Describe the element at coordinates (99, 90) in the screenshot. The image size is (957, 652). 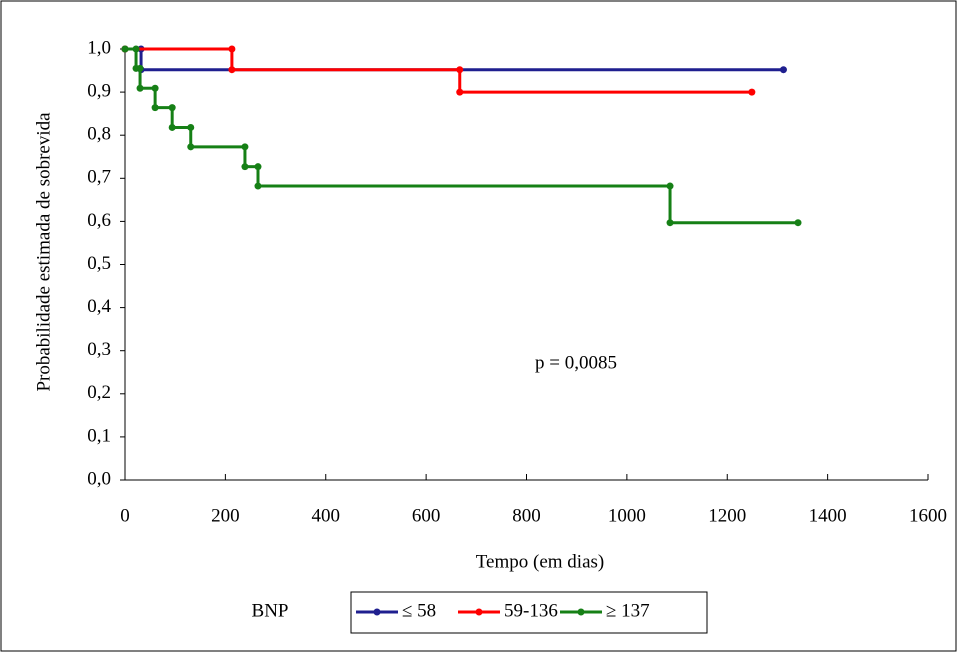
I see `y-tick-label: 0,9` at that location.